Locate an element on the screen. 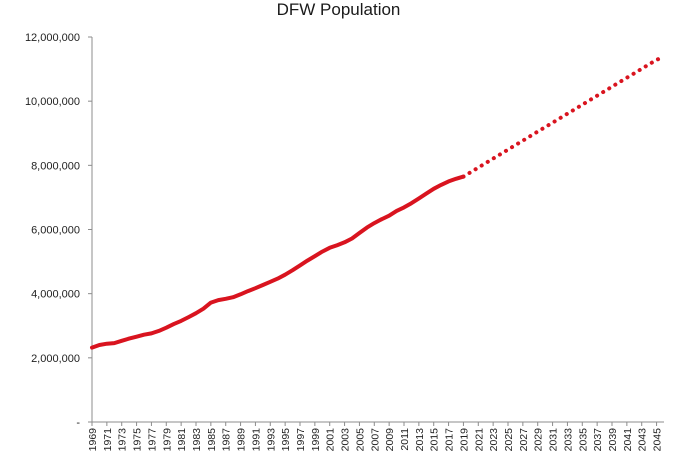 Image resolution: width=677 pixels, height=451 pixels. y-tick-label: 8,000,000 is located at coordinates (55, 166).